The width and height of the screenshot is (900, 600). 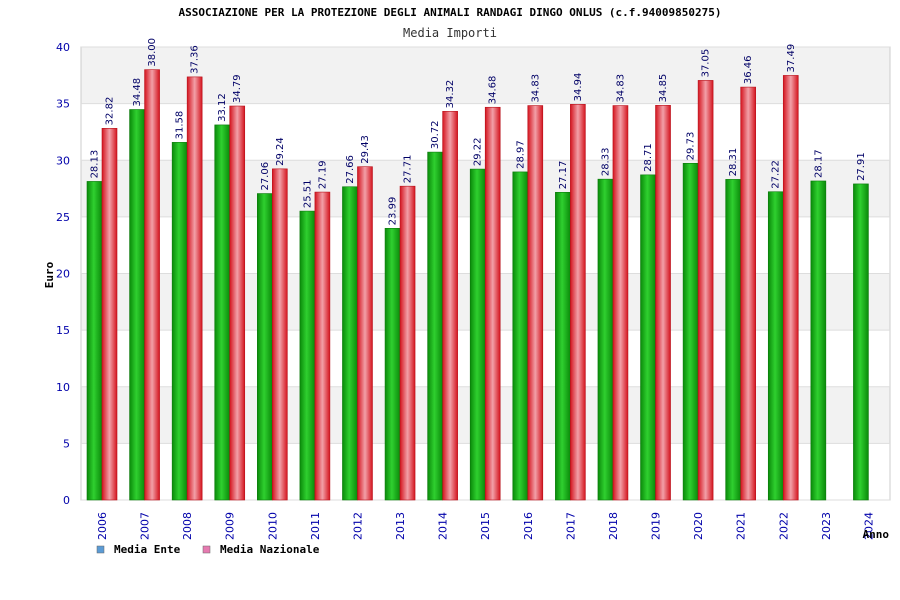 I want to click on legend-label: Media Nazionale, so click(x=270, y=549).